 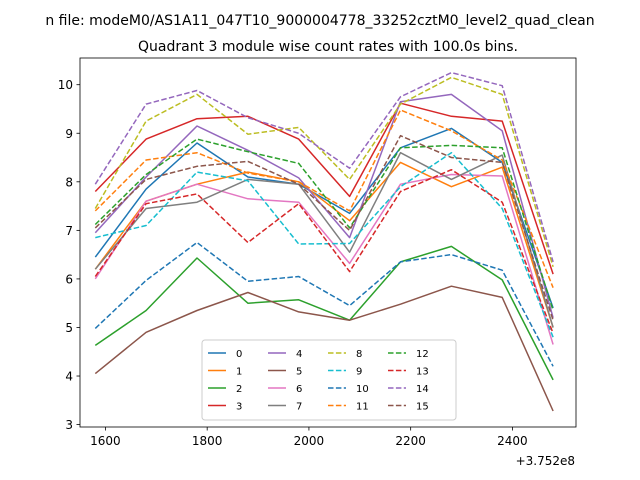 I want to click on y-tick-label: 7, so click(x=69, y=231).